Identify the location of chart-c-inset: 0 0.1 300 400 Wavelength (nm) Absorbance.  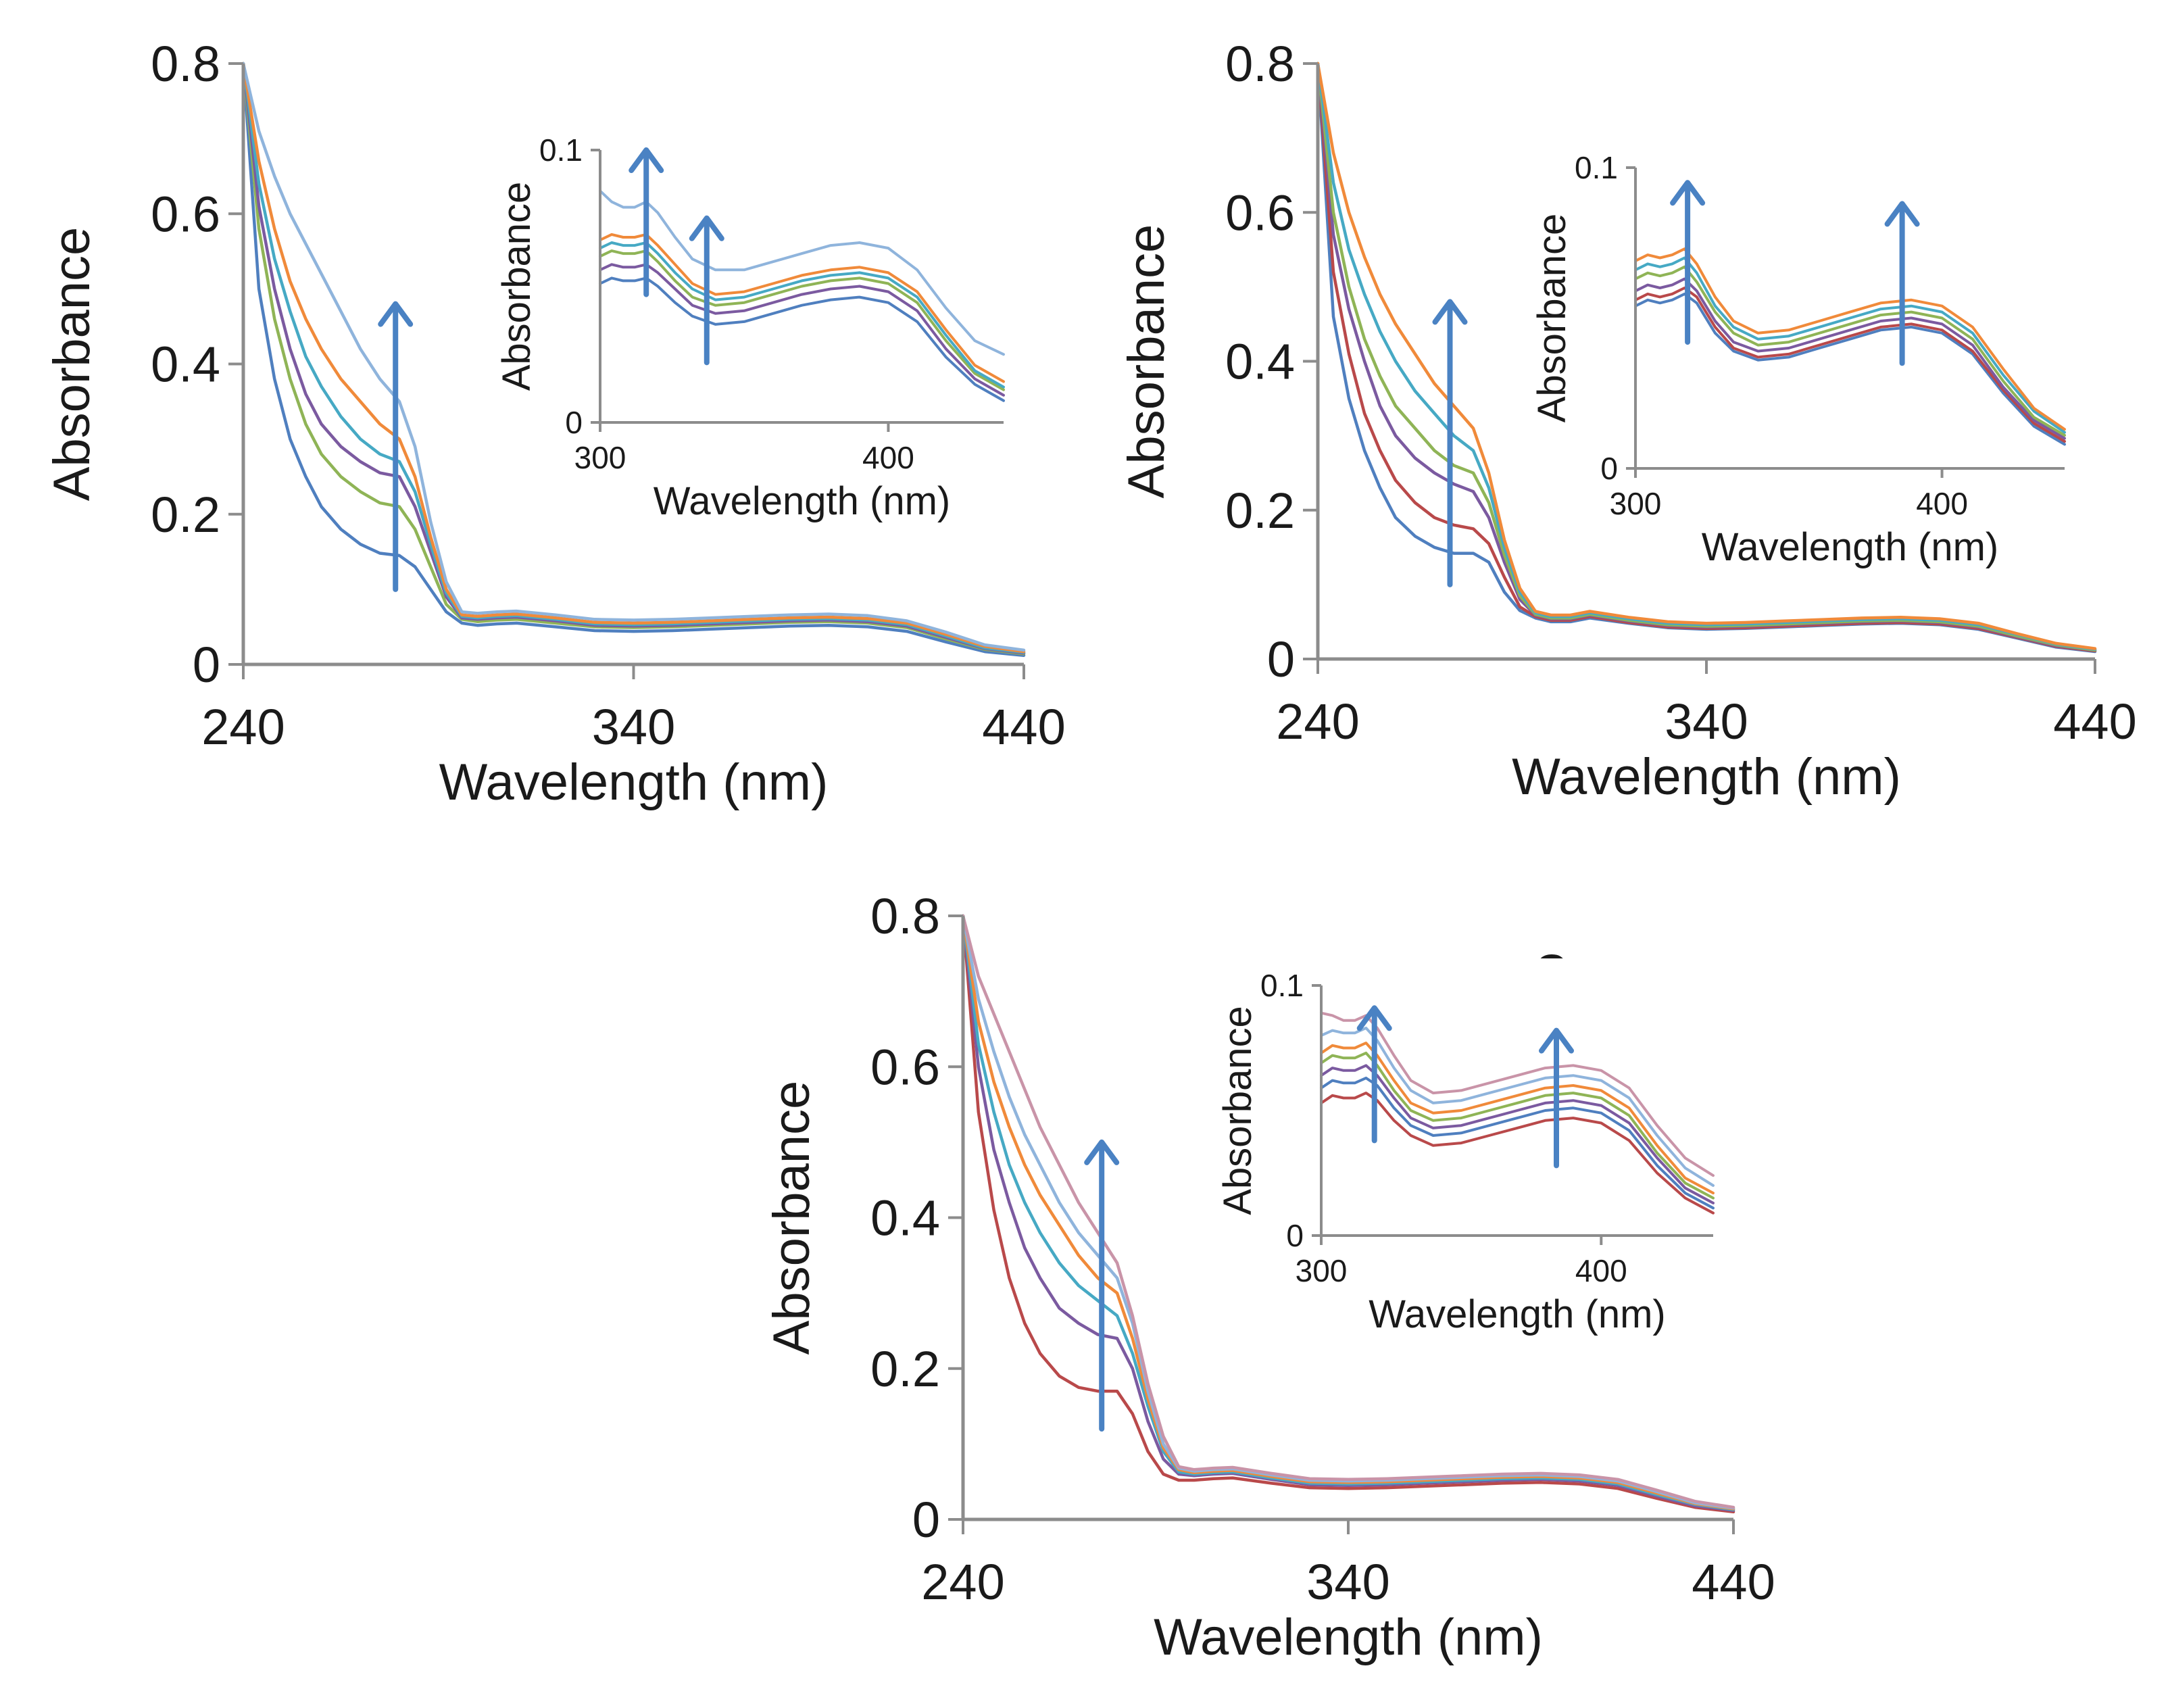
(1471, 1151).